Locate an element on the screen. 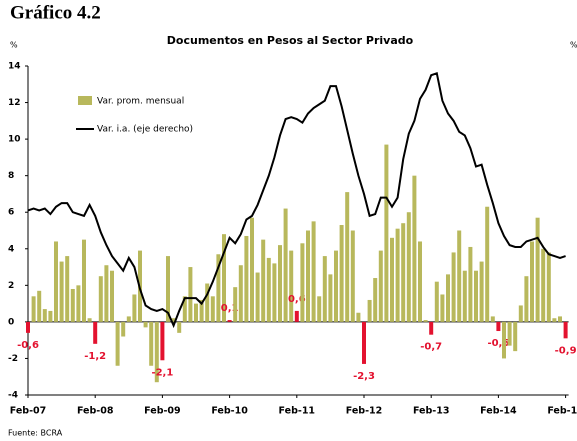 This screenshot has height=441, width=577. value-label: -2,3 is located at coordinates (364, 376).